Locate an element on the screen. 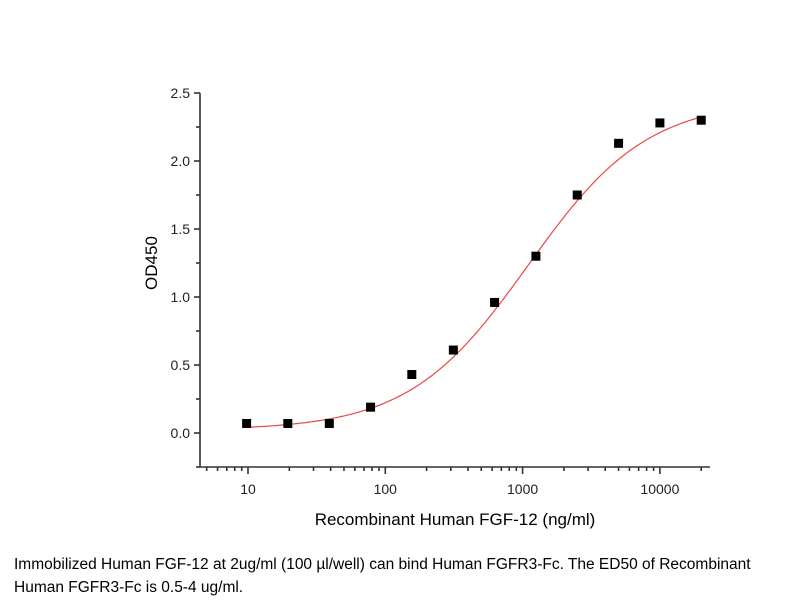 The width and height of the screenshot is (812, 610). y-tick-label: 0.0 is located at coordinates (181, 433).